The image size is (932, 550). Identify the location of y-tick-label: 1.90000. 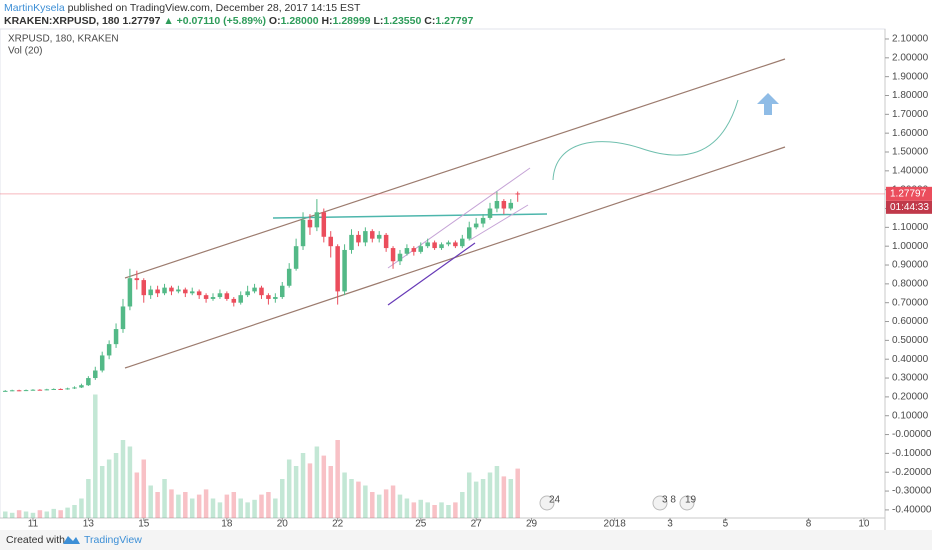
(910, 76).